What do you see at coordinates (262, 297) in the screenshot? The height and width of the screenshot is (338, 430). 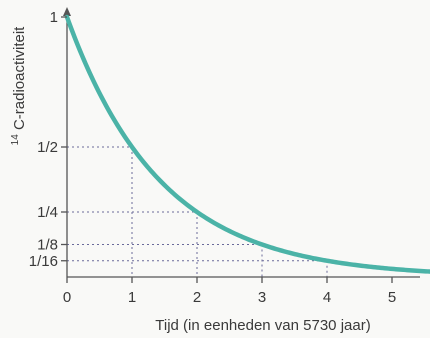 I see `x-tick-label-3: 3` at bounding box center [262, 297].